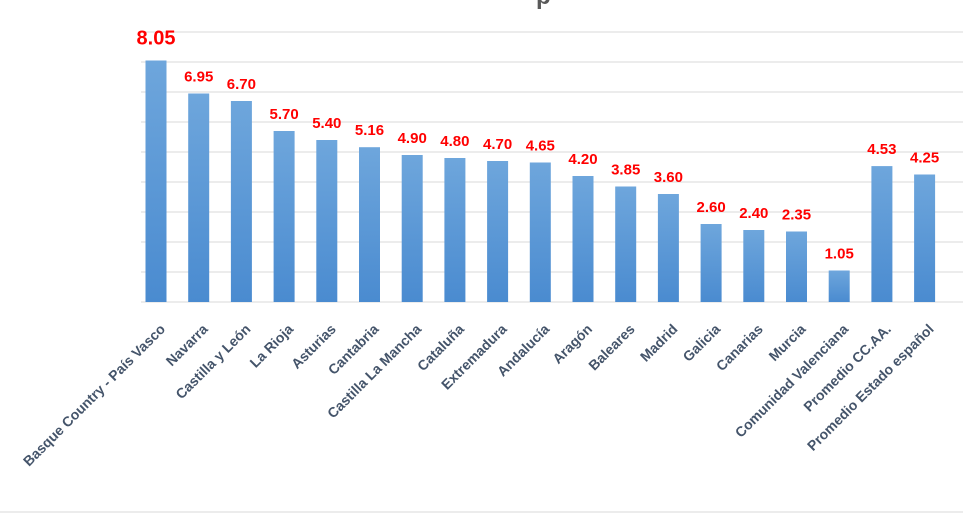  I want to click on data-label: 2.40, so click(753, 213).